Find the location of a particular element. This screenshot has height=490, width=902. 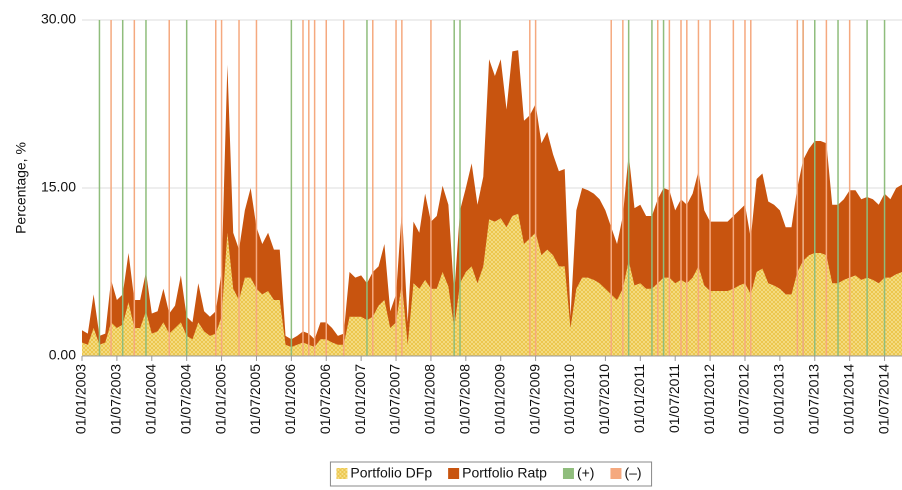

x-tick-label: 01/07/2008 is located at coordinates (465, 399).